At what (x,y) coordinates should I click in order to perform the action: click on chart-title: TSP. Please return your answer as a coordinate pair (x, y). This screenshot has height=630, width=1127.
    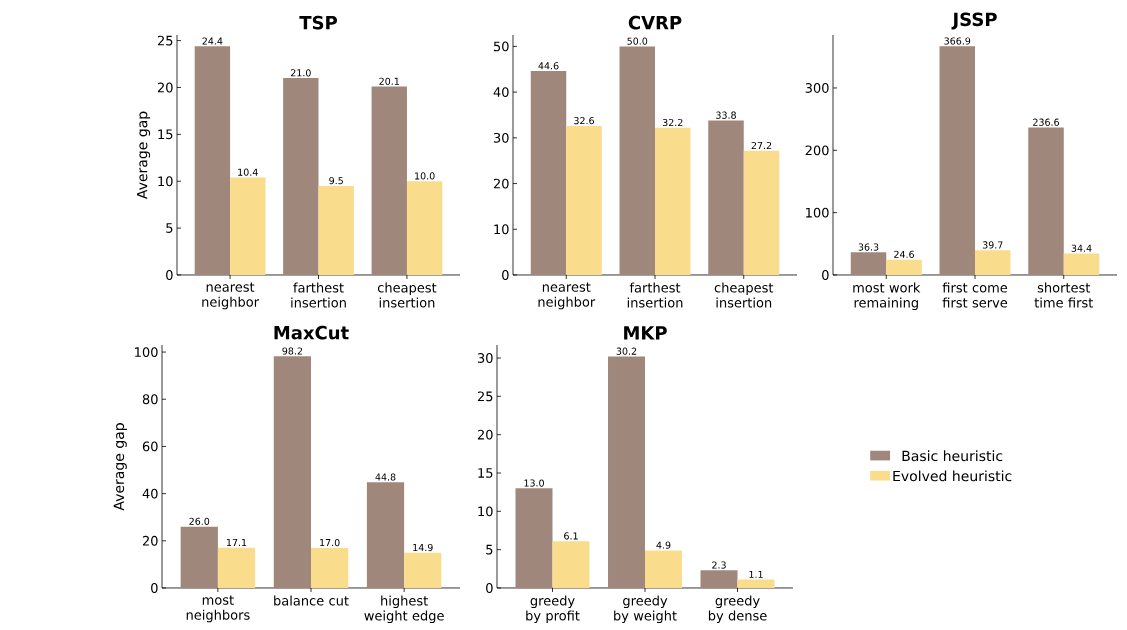
    Looking at the image, I should click on (318, 22).